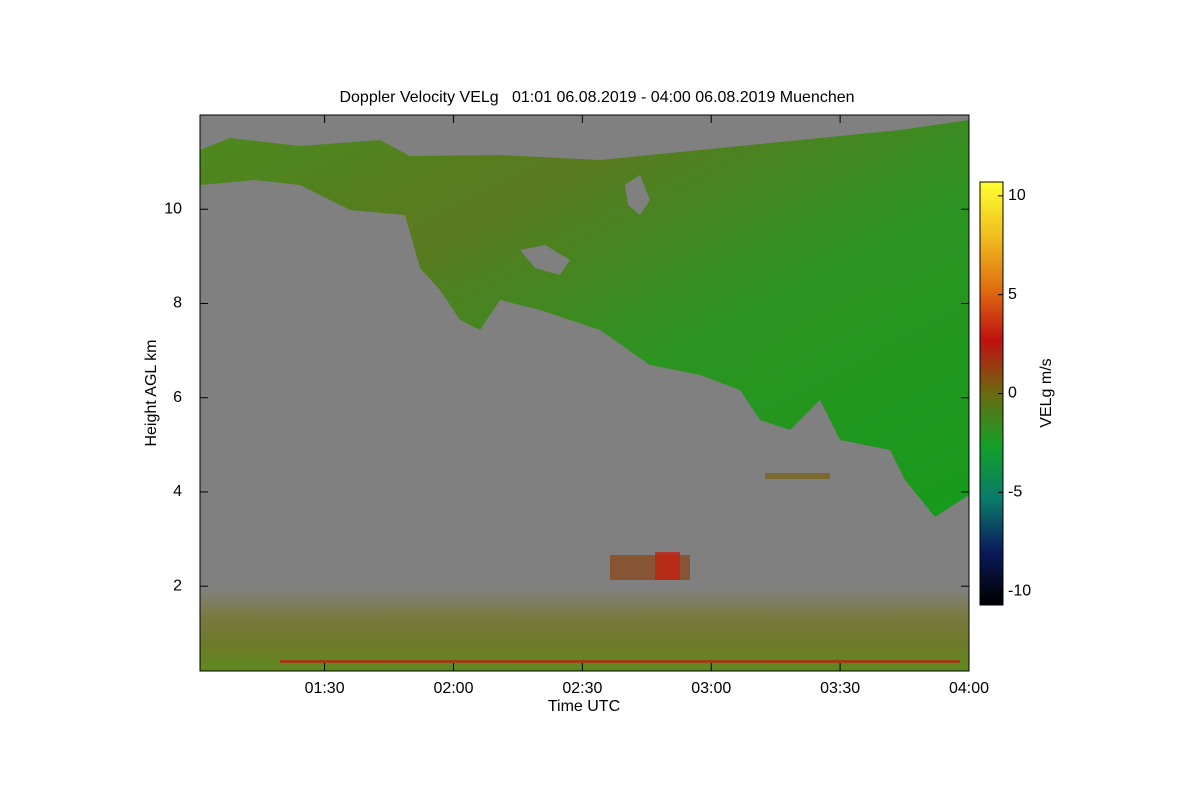 The width and height of the screenshot is (1200, 800). What do you see at coordinates (584, 706) in the screenshot?
I see `x-axis-label: Time UTC` at bounding box center [584, 706].